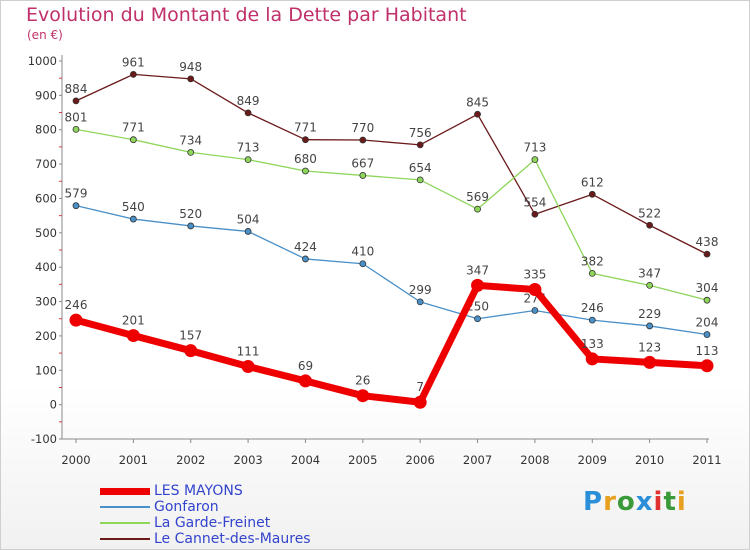 The image size is (750, 550). I want to click on data-label: 801, so click(76, 117).